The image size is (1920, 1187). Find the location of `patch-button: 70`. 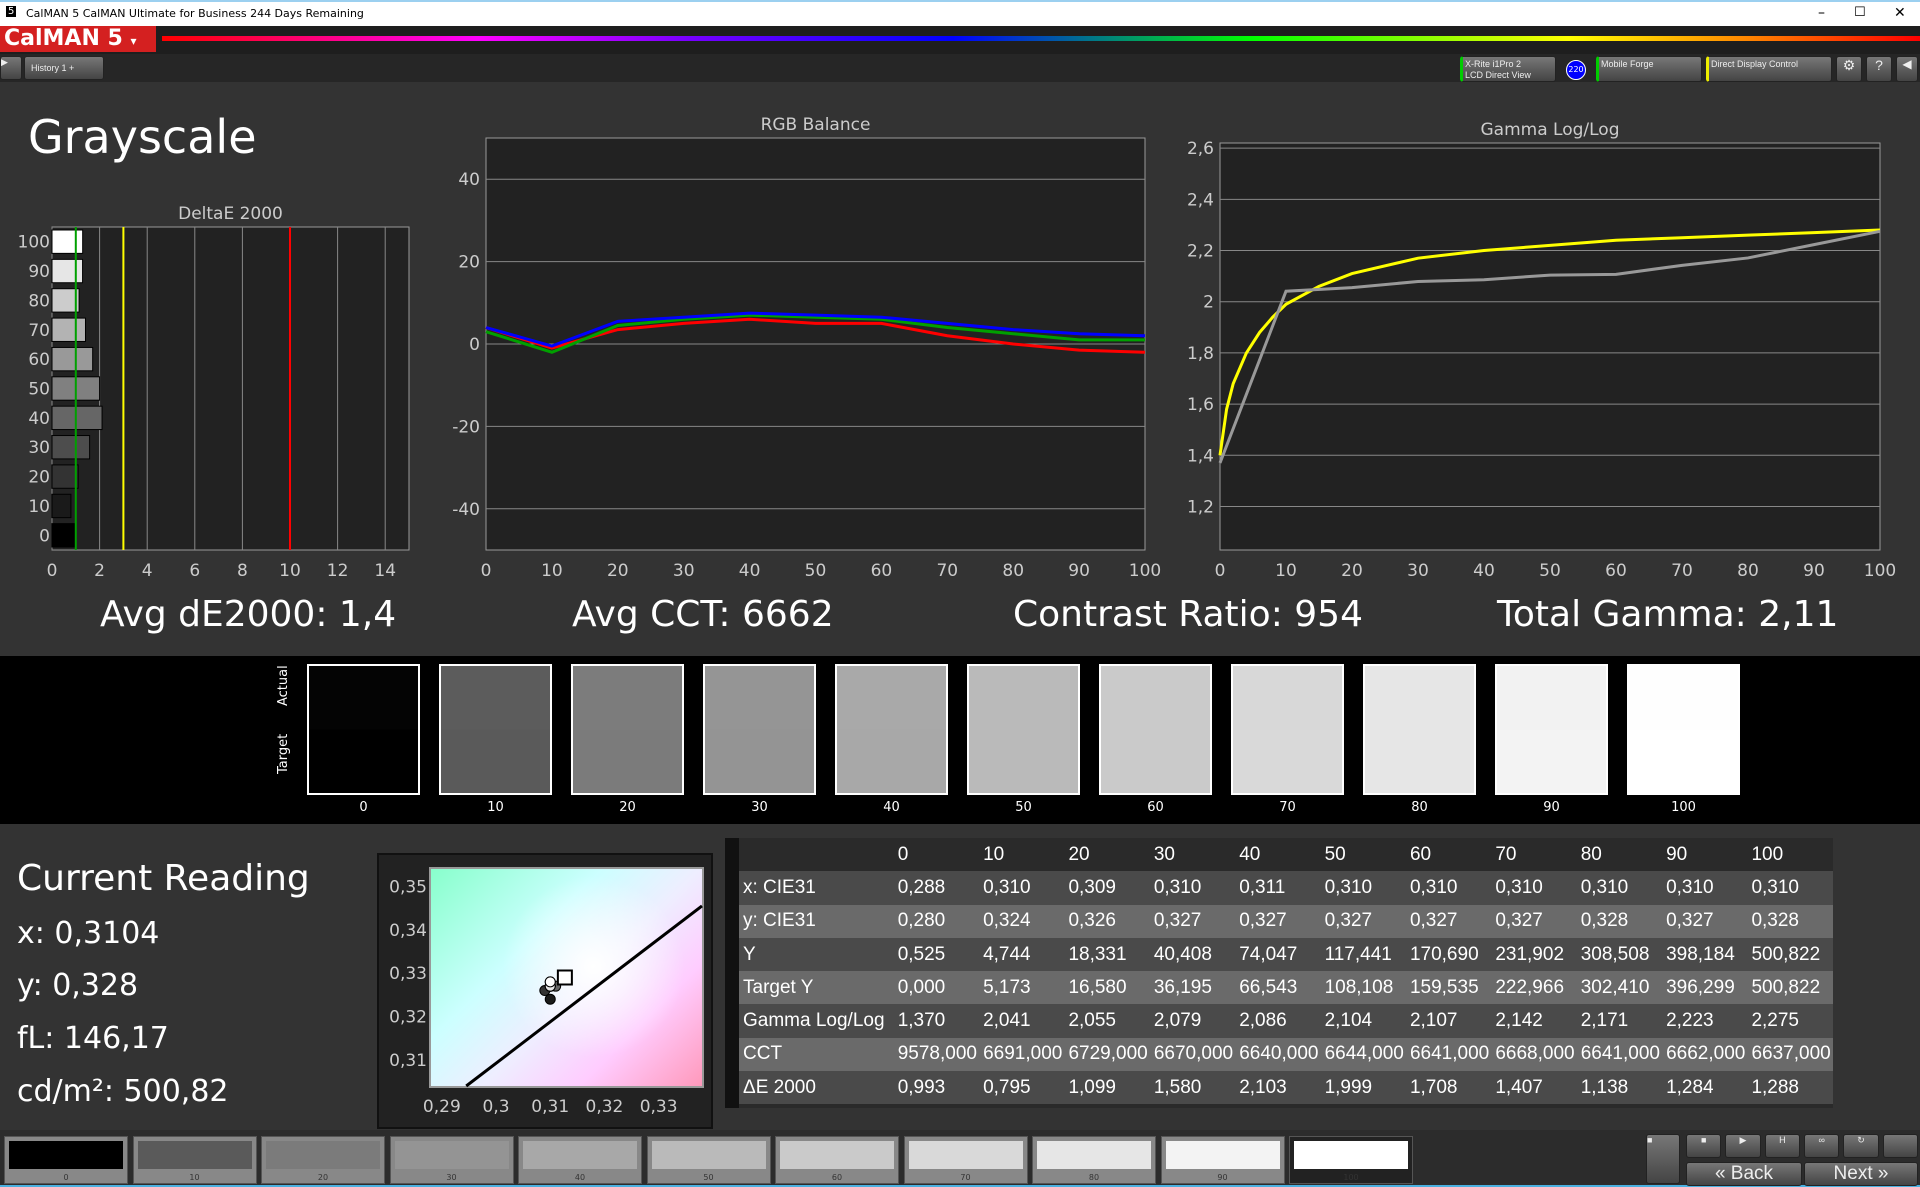

patch-button: 70 is located at coordinates (965, 1160).